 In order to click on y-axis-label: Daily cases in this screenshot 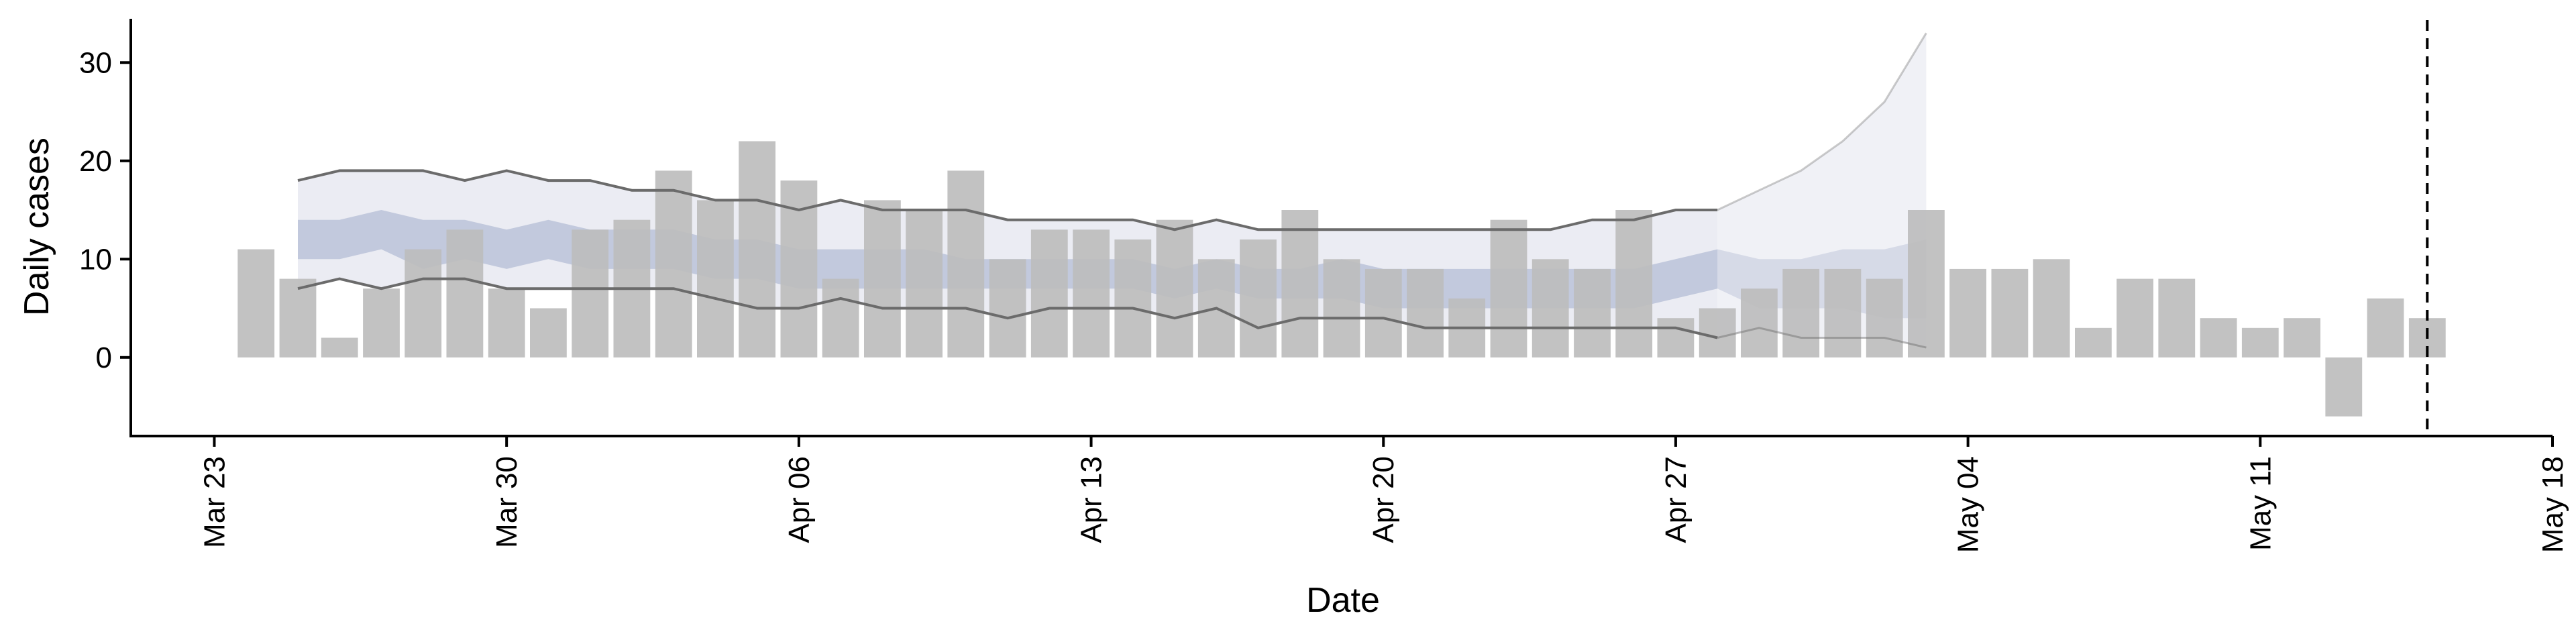, I will do `click(36, 227)`.